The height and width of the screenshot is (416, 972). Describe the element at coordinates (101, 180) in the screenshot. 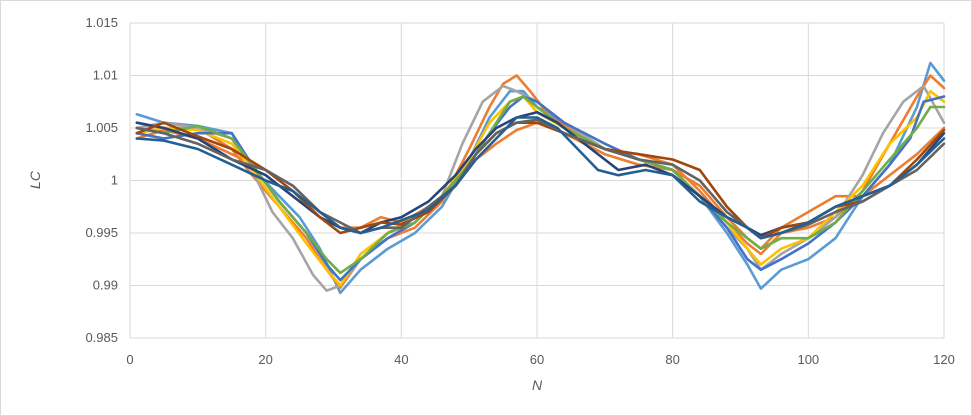

I see `y-axis-ticks: 0.985 0.99 0.995 1 1.005 1.01 1.015` at that location.